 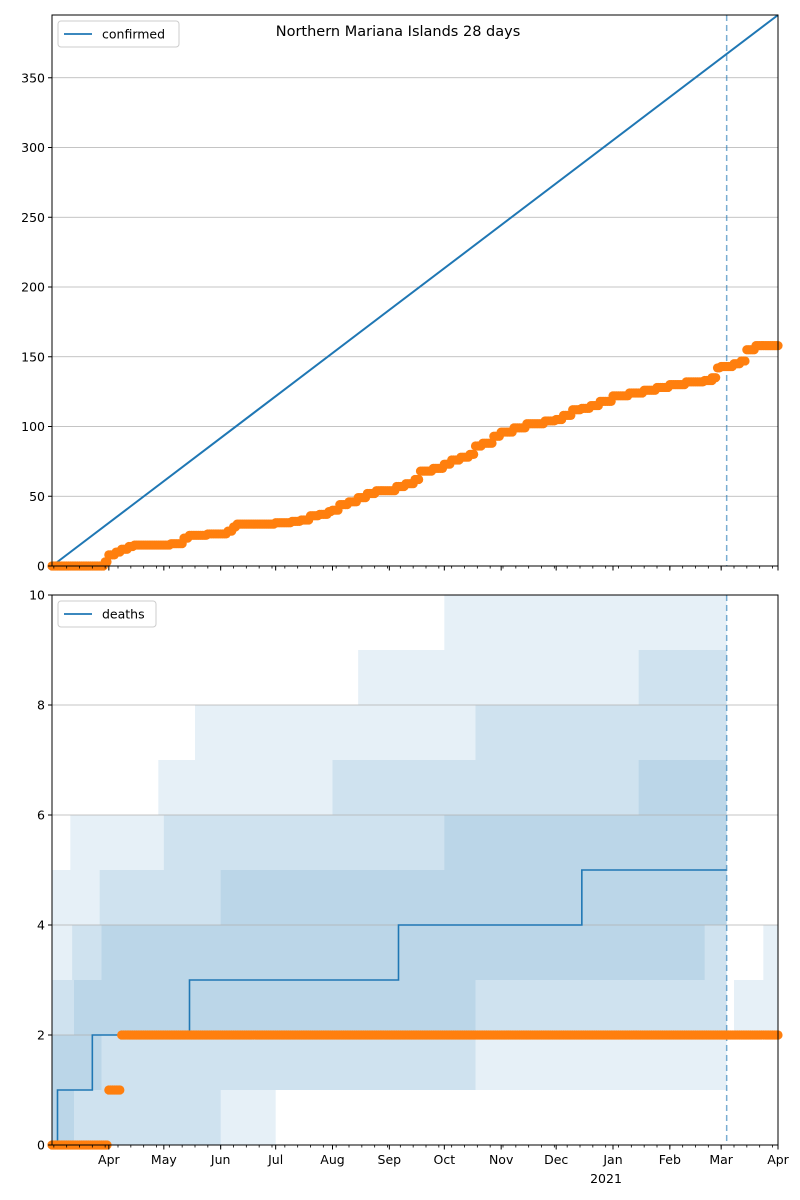 I want to click on deaths-legend: deaths, so click(x=107, y=614).